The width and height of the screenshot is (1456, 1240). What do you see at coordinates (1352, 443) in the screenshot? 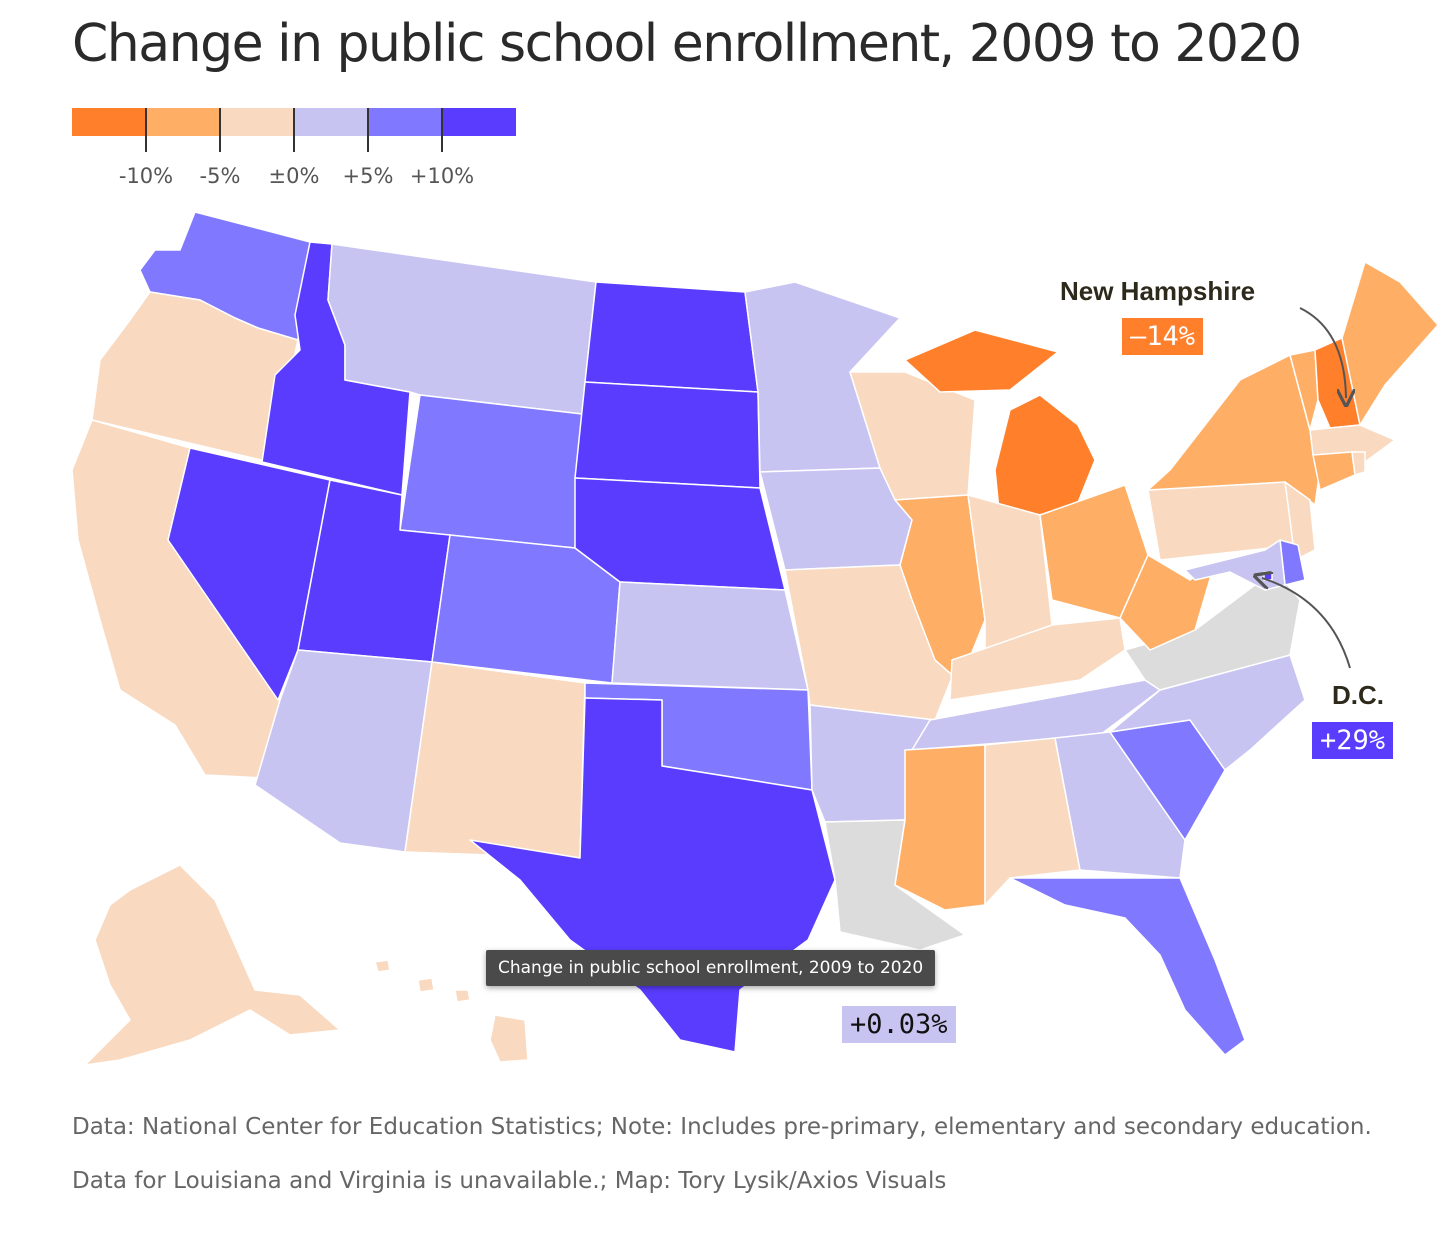
I see `state-ma` at bounding box center [1352, 443].